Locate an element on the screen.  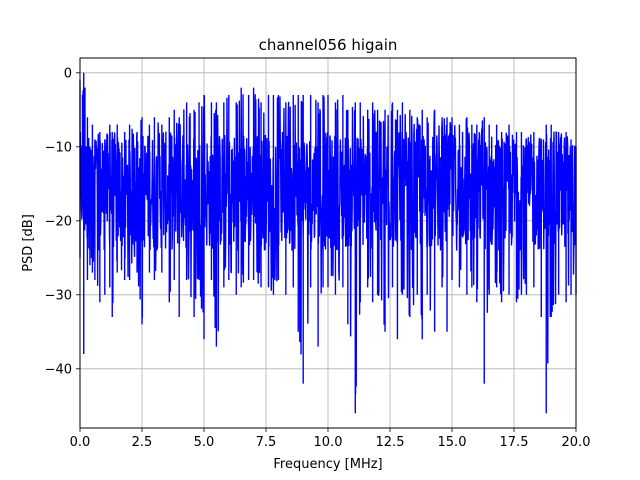
y-tick-label: −40 is located at coordinates (58, 369).